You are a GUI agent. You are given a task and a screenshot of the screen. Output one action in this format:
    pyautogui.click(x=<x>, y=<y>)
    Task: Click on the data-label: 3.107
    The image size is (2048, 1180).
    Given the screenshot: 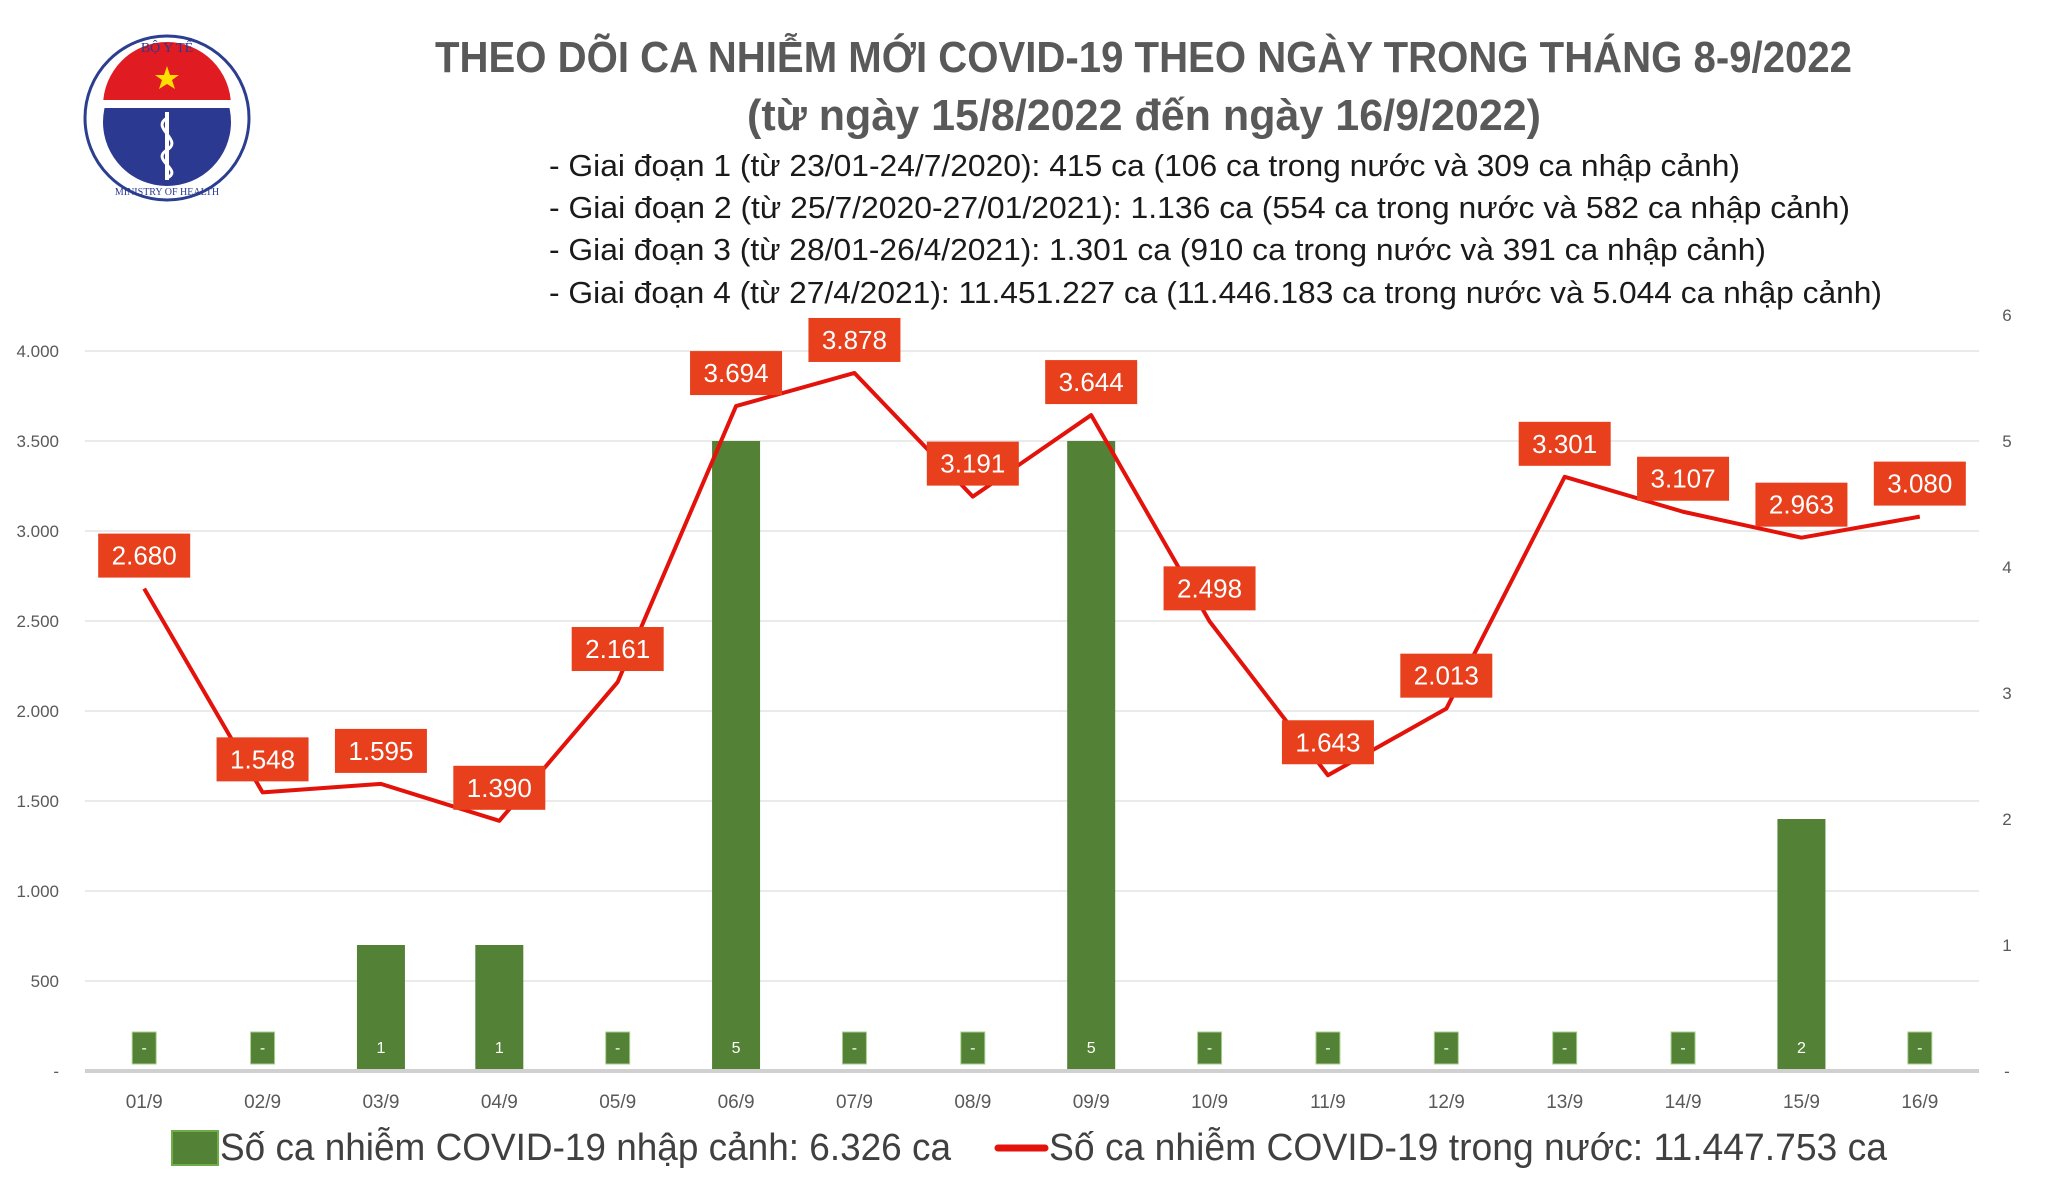 What is the action you would take?
    pyautogui.click(x=1683, y=479)
    